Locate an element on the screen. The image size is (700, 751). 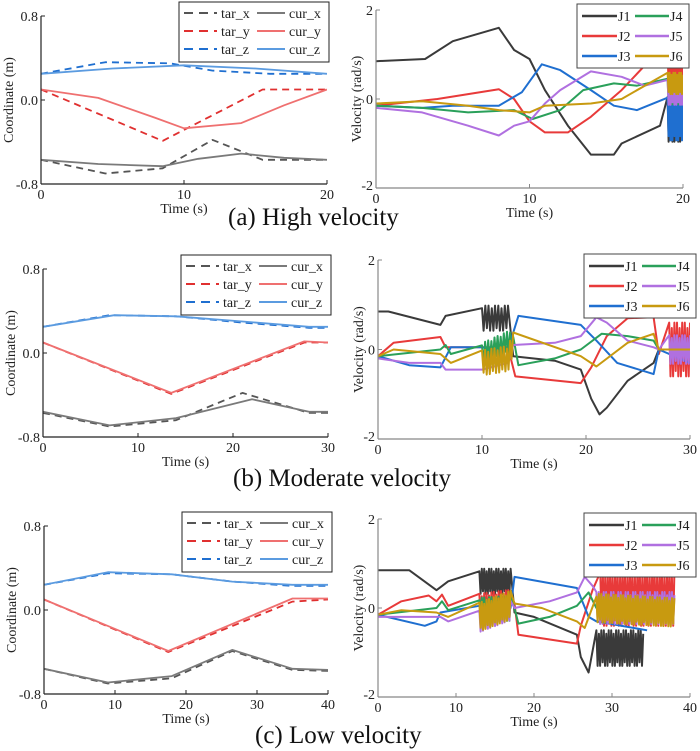
legend-label-J4: J4 is located at coordinates (683, 267).